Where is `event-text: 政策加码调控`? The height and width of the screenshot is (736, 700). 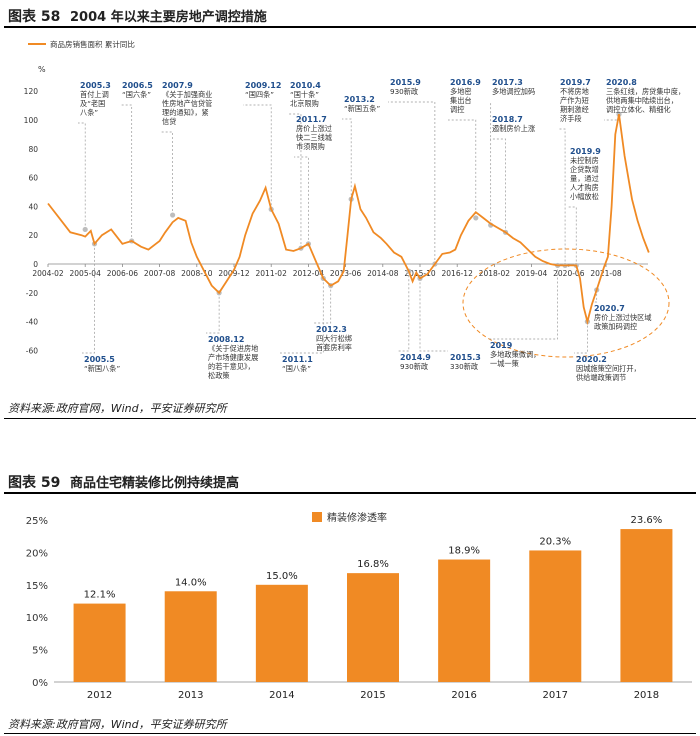
event-text: 政策加码调控 is located at coordinates (615, 326).